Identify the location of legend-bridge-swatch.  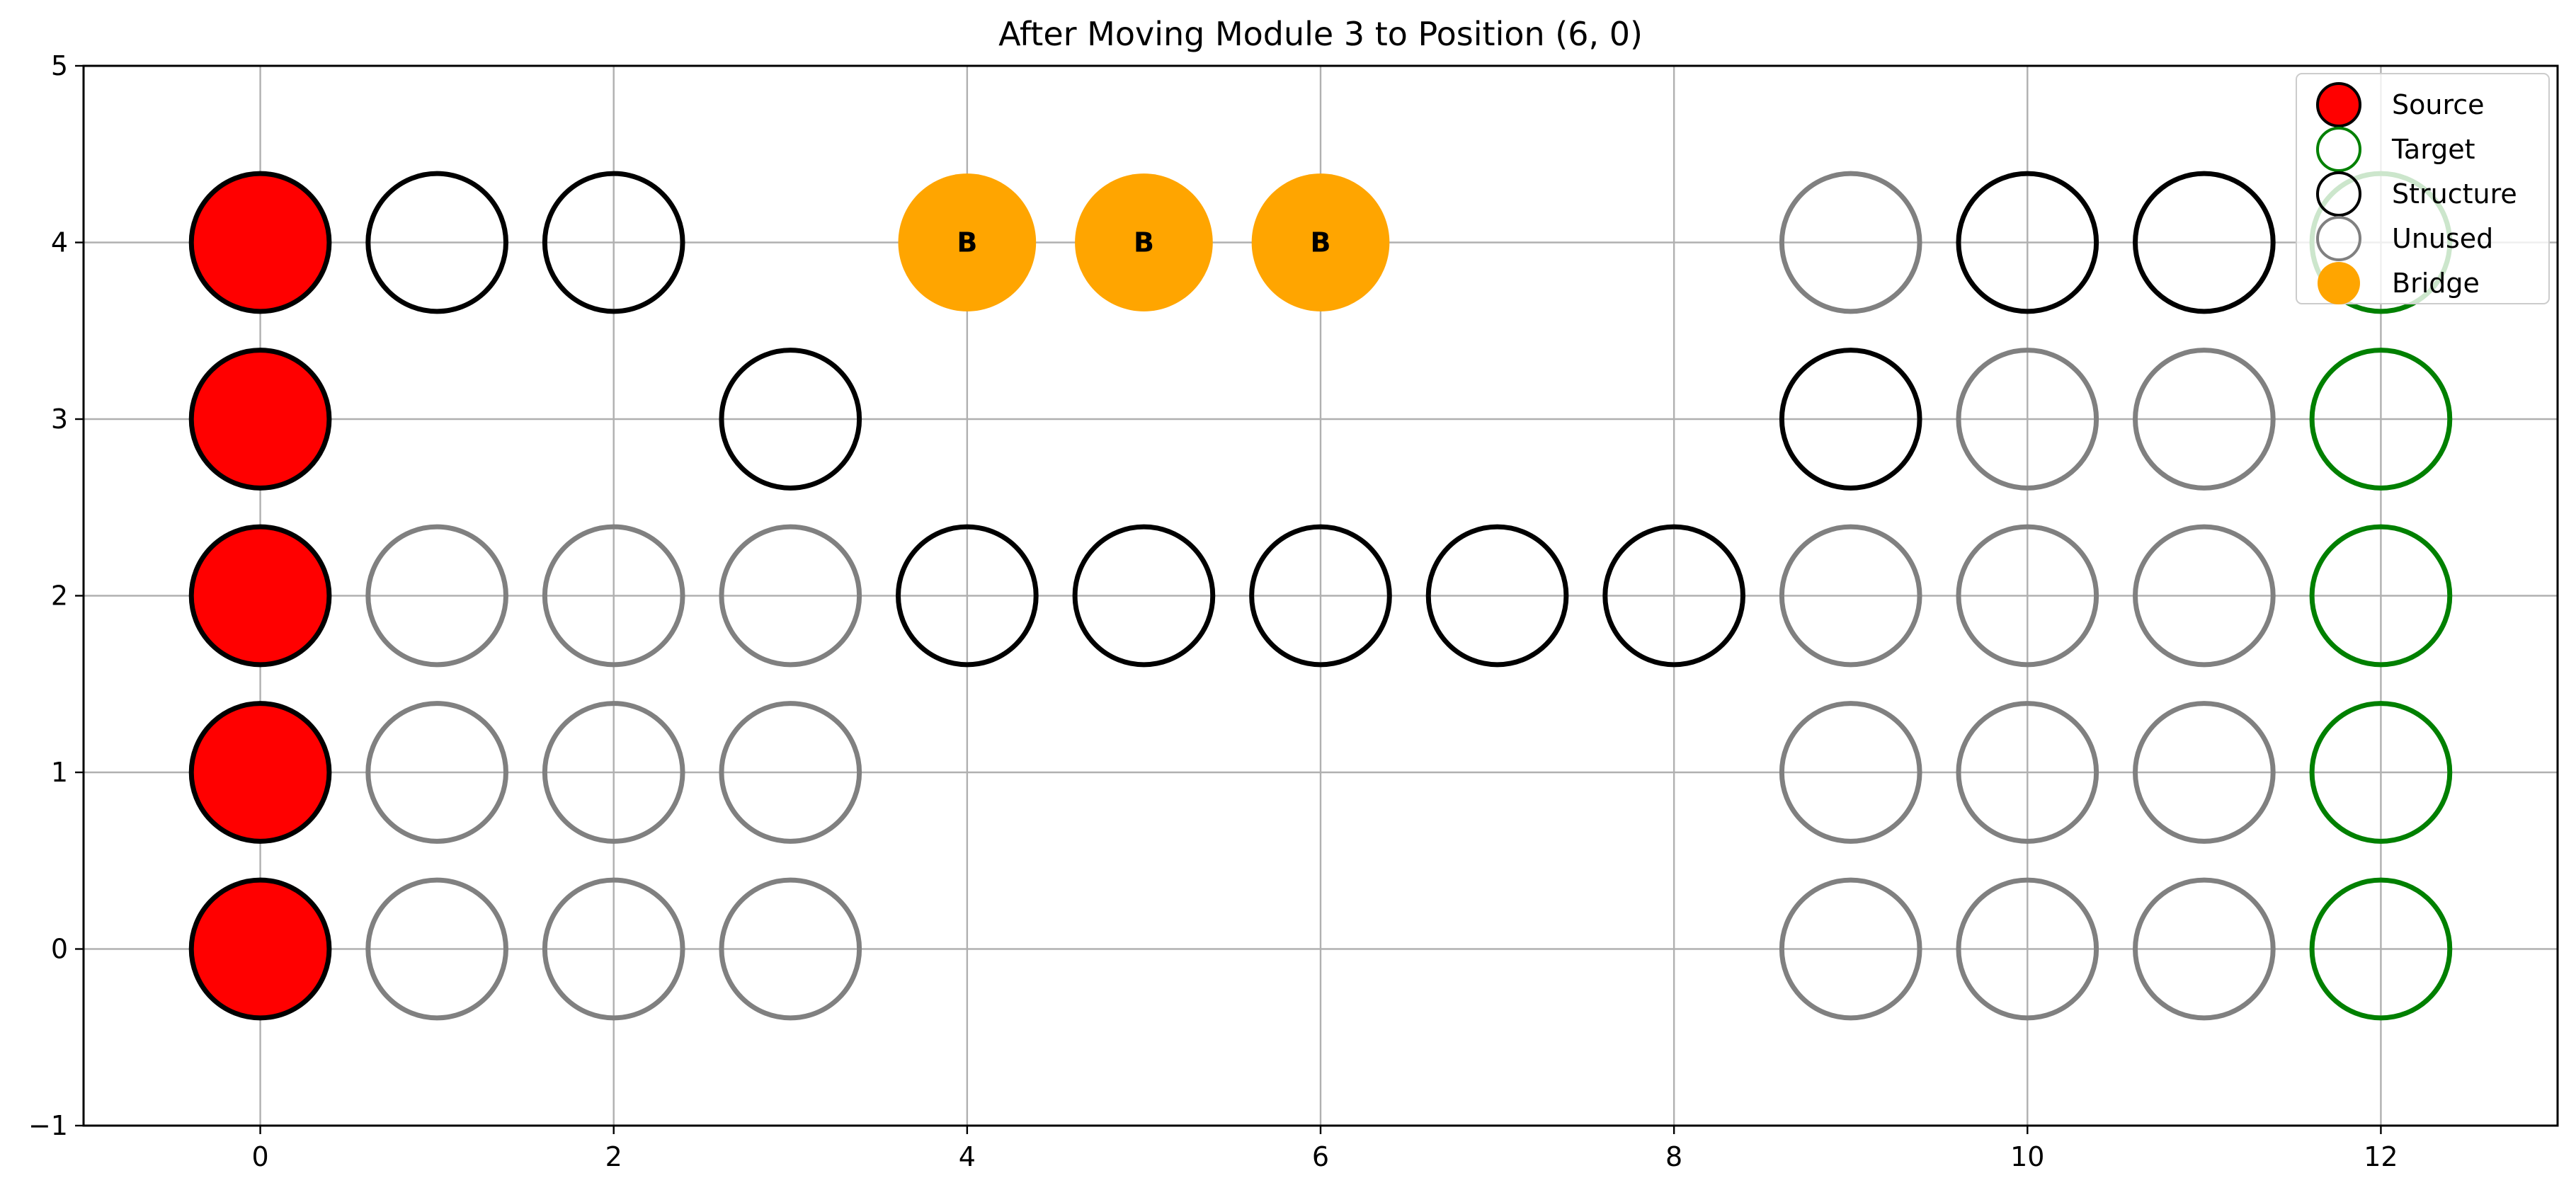
(2339, 283).